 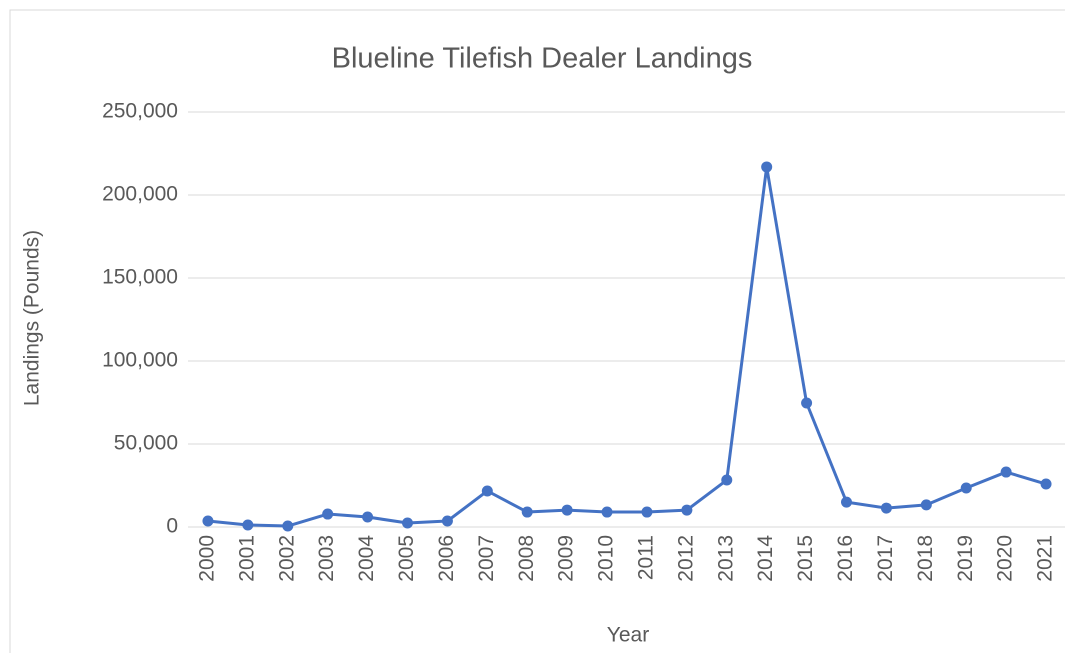 What do you see at coordinates (925, 558) in the screenshot?
I see `x-tick-label: 2018` at bounding box center [925, 558].